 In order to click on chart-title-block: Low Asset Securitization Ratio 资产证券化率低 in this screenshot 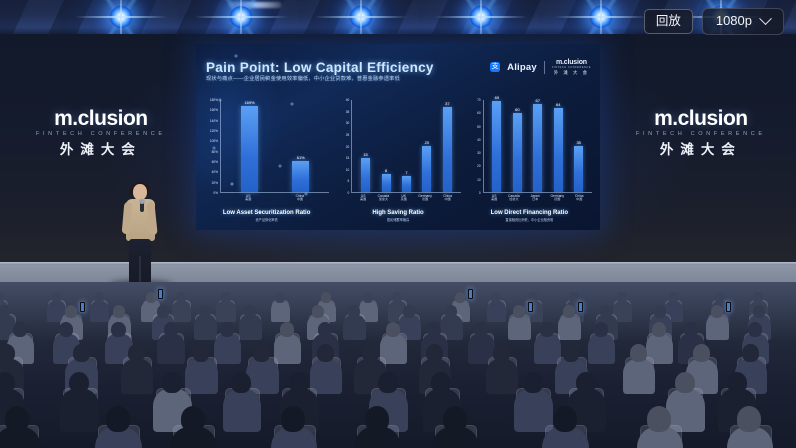, I will do `click(266, 216)`.